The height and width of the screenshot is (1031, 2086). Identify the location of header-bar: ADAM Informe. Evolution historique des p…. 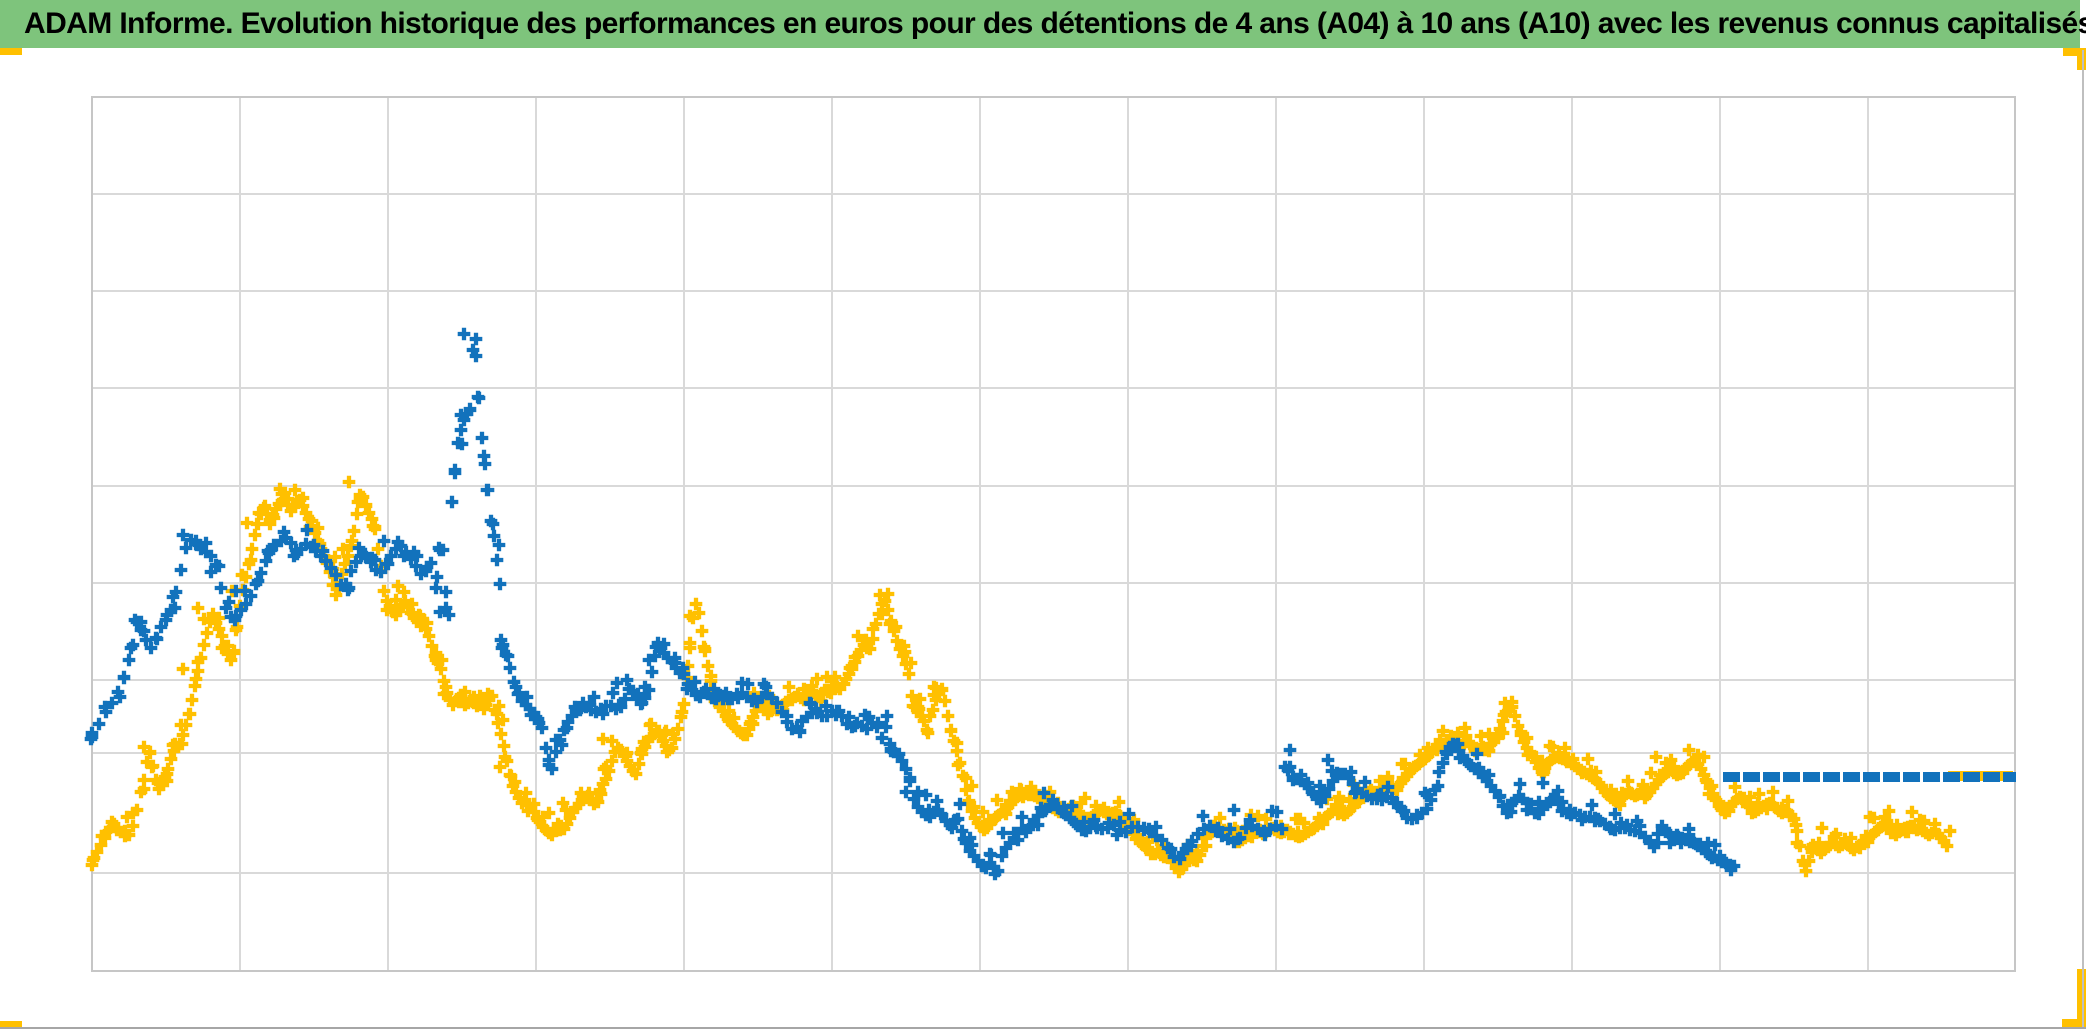
(1043, 24).